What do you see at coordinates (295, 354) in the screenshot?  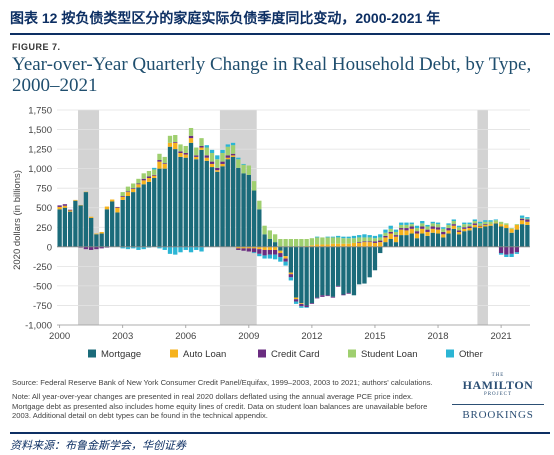 I see `legend-label: Credit Card` at bounding box center [295, 354].